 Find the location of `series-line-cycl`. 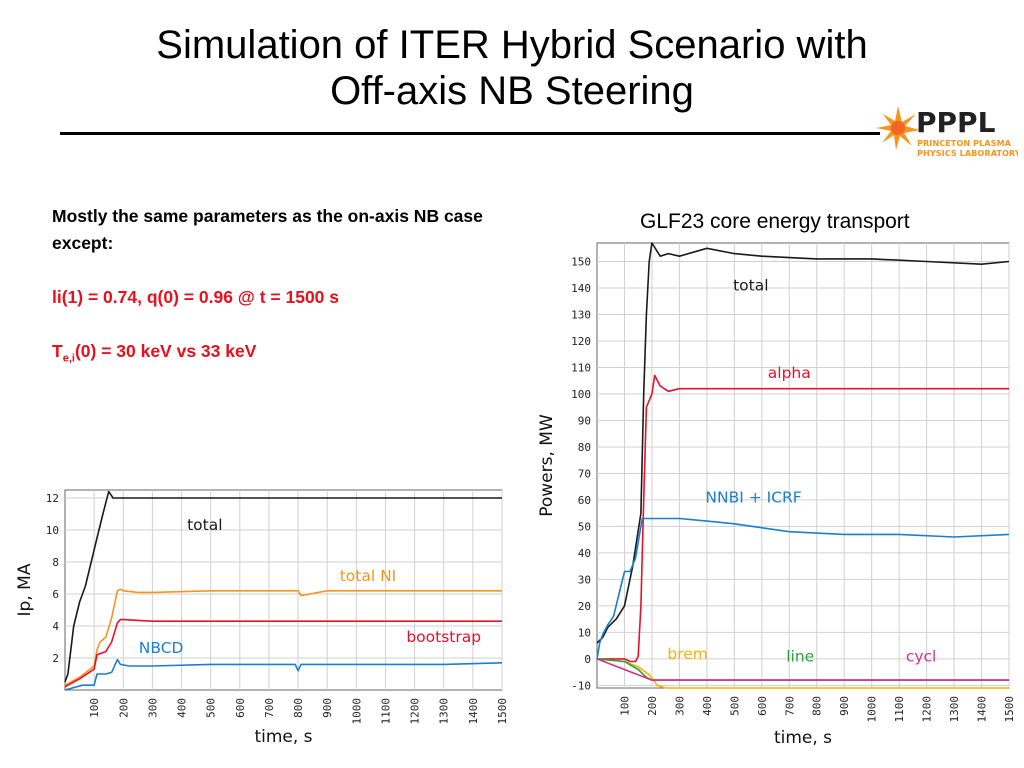

series-line-cycl is located at coordinates (802, 669).